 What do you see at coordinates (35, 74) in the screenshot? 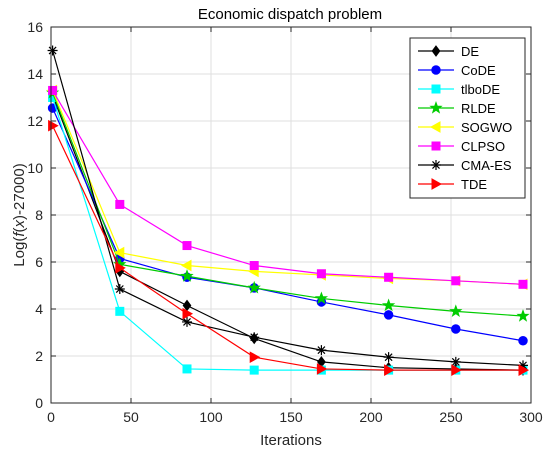
I see `y-tick-label: 14` at bounding box center [35, 74].